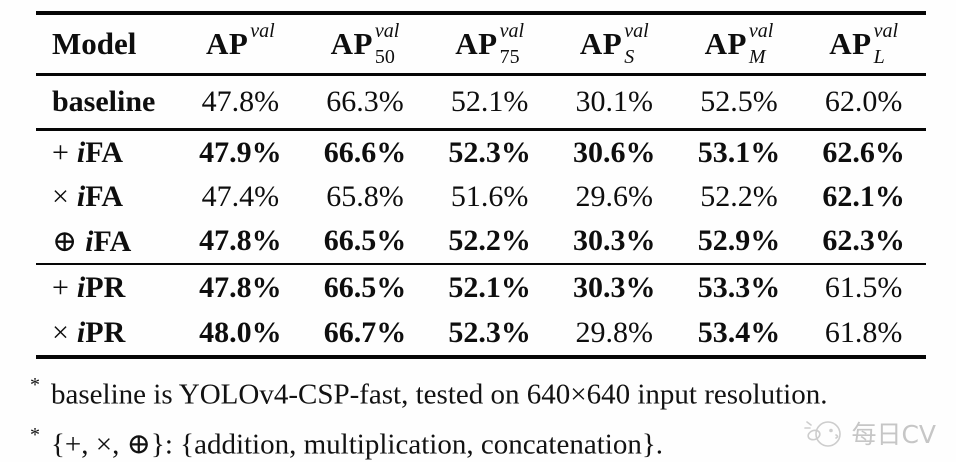  Describe the element at coordinates (879, 57) in the screenshot. I see `ap-subscript: L` at that location.